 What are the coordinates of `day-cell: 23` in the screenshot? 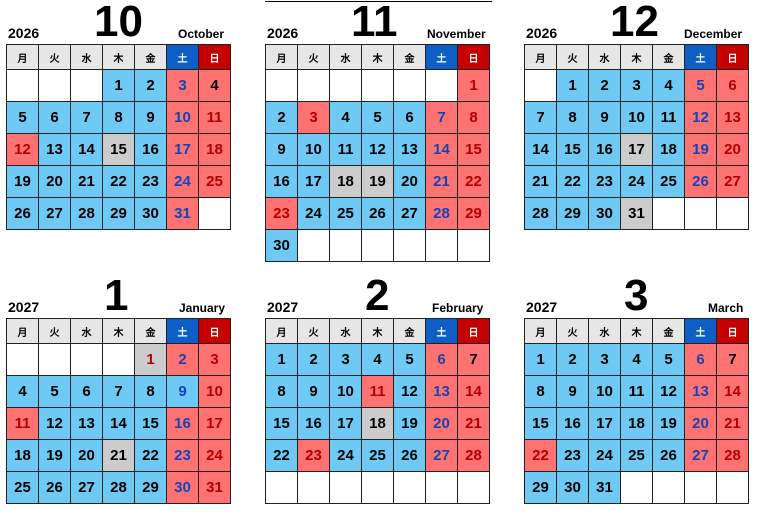 It's located at (604, 181).